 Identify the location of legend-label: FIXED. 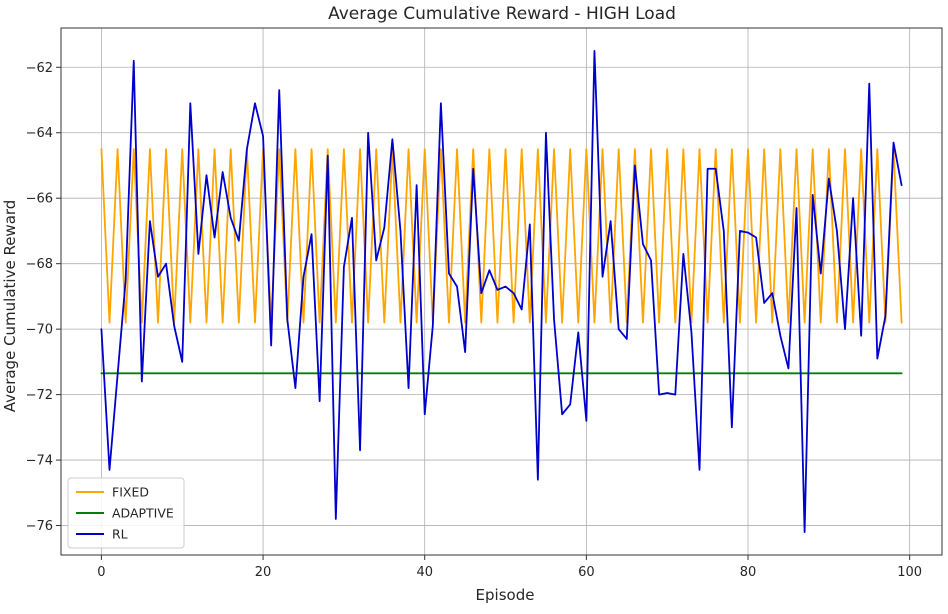
(130, 492).